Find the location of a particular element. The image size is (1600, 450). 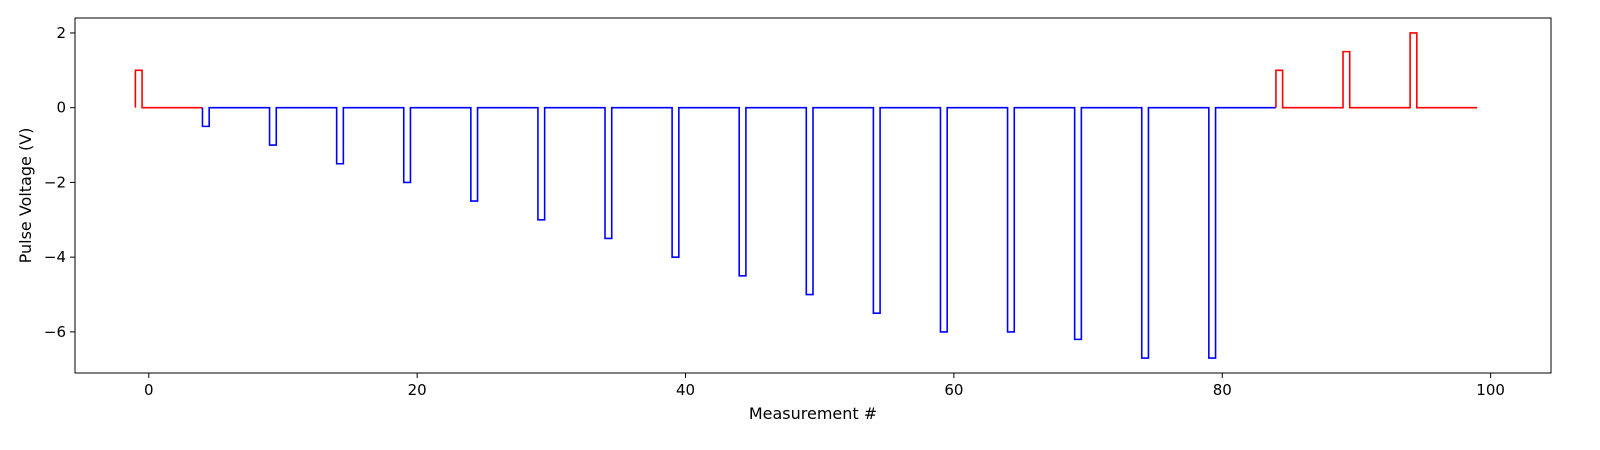

y-tick-label: −4 is located at coordinates (55, 257).